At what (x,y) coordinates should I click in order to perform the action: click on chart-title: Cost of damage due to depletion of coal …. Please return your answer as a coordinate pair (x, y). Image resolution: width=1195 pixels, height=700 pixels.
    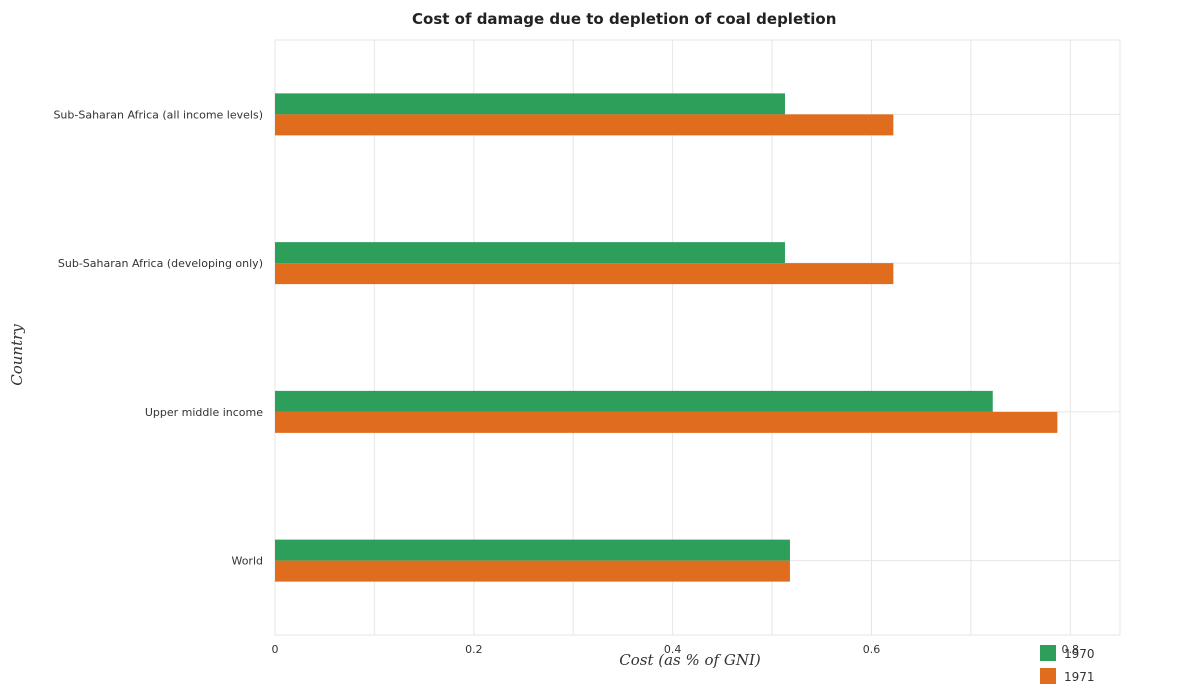
    Looking at the image, I should click on (624, 19).